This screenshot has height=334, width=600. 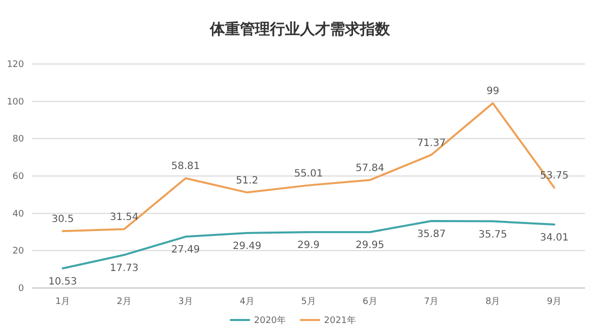 What do you see at coordinates (247, 180) in the screenshot?
I see `data-label: 51.2` at bounding box center [247, 180].